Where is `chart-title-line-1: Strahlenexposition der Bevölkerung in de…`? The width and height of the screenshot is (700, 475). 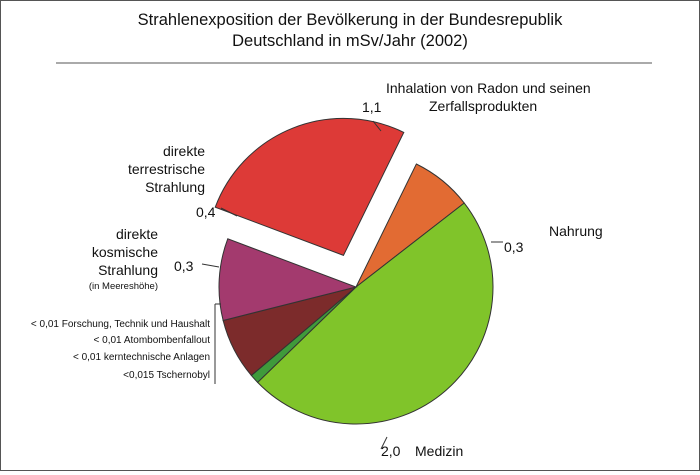
chart-title-line-1: Strahlenexposition der Bevölkerung in de… is located at coordinates (350, 20).